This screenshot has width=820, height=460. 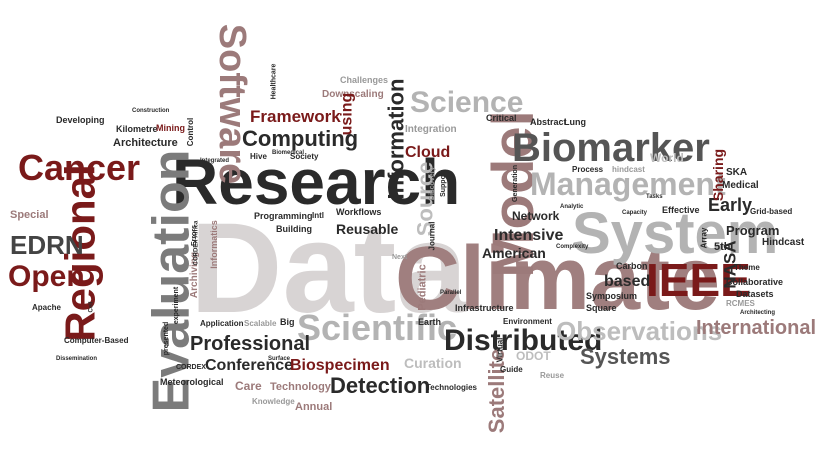 What do you see at coordinates (433, 363) in the screenshot?
I see `cloud-word: Curation` at bounding box center [433, 363].